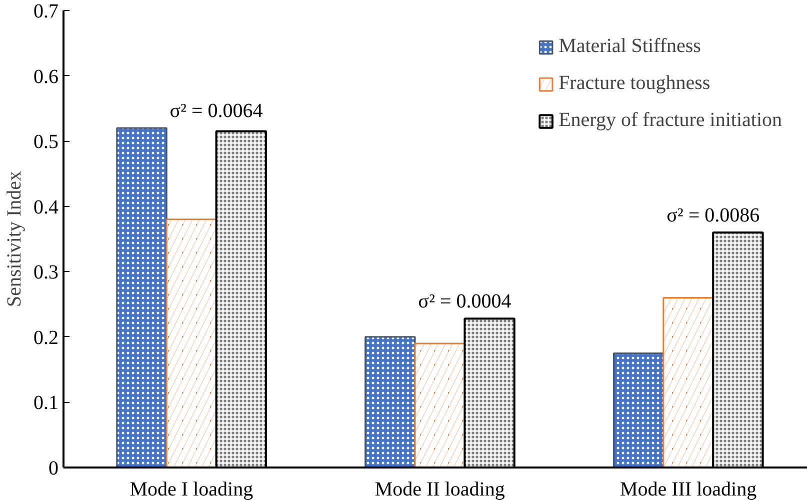 The width and height of the screenshot is (807, 503). I want to click on y-tick-label: 0.2, so click(46, 337).